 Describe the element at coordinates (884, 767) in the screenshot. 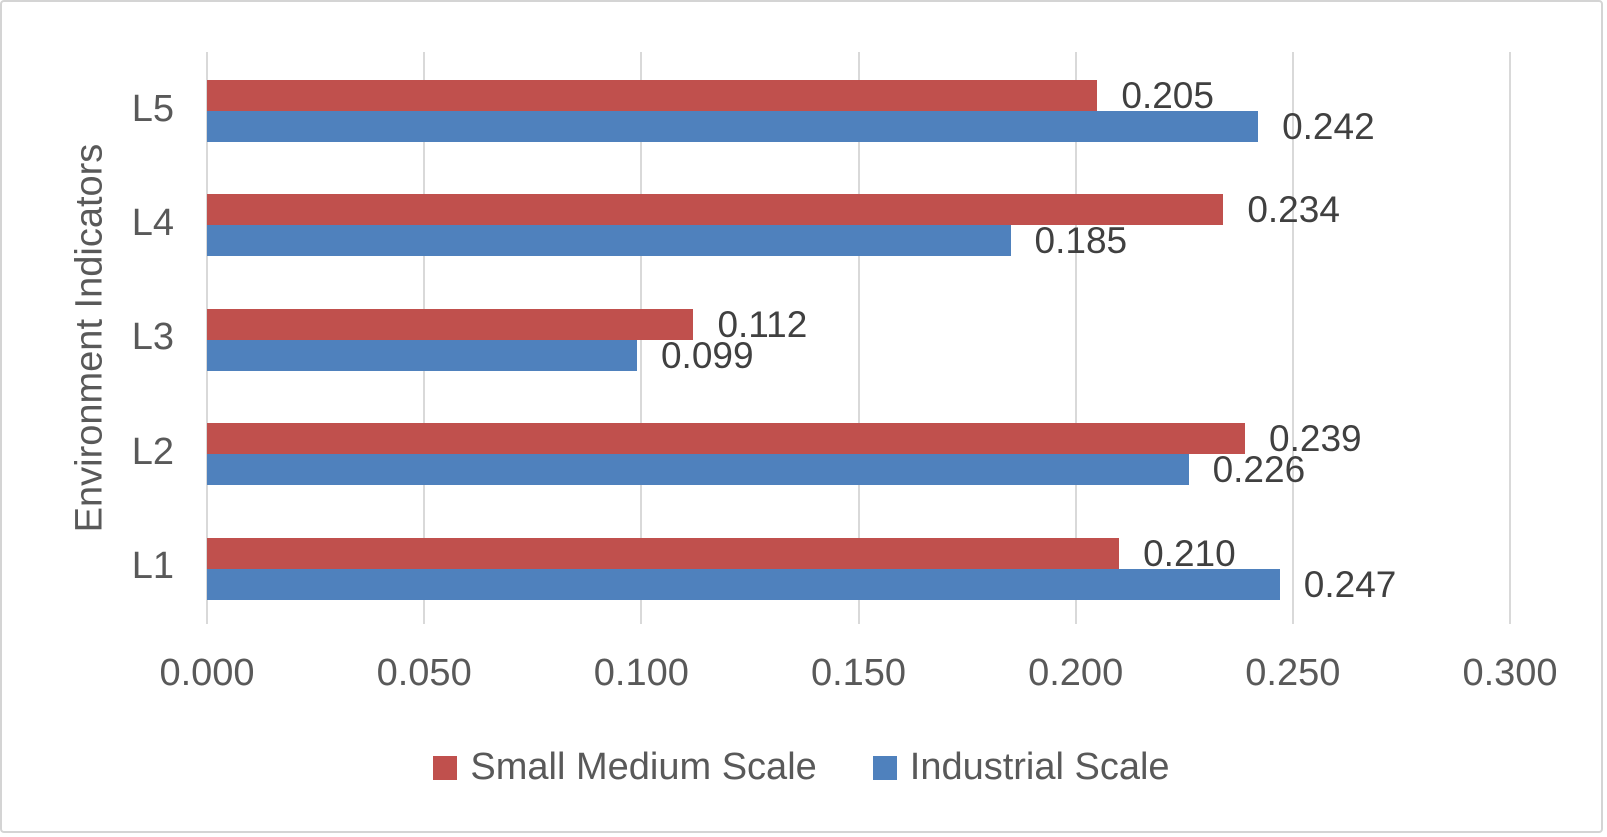

I see `legend-swatch-industrial-scale` at that location.